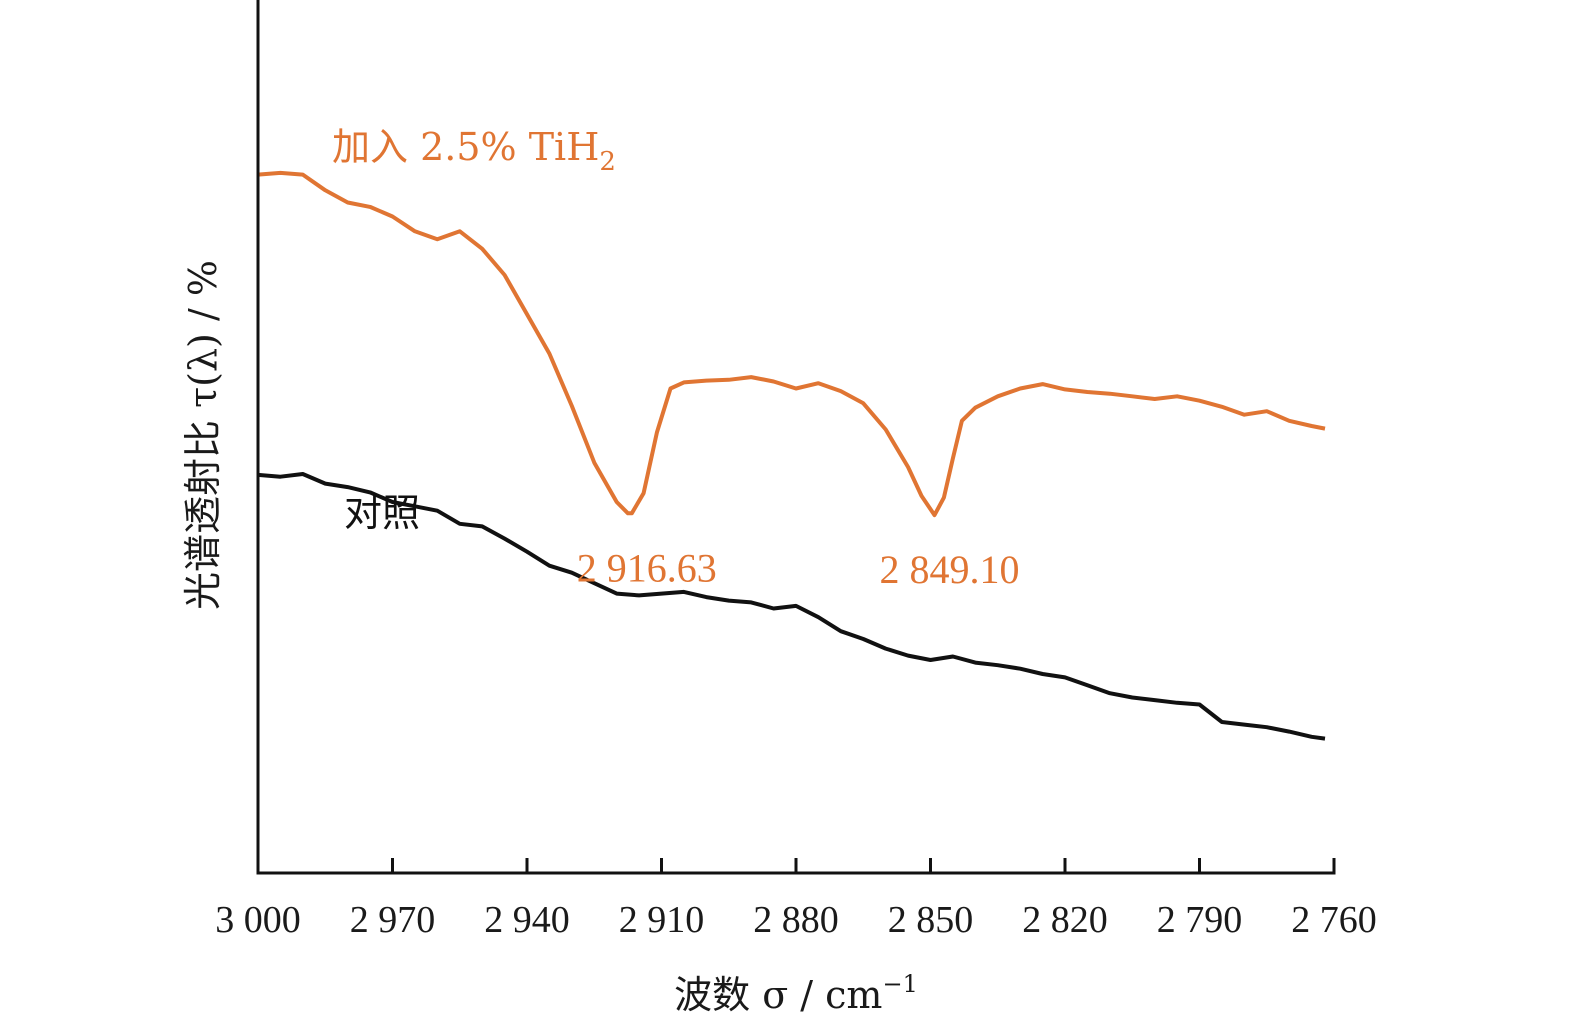 This screenshot has width=1575, height=1028. Describe the element at coordinates (796, 993) in the screenshot. I see `x-axis-title: 波数 σ / cm−1` at that location.